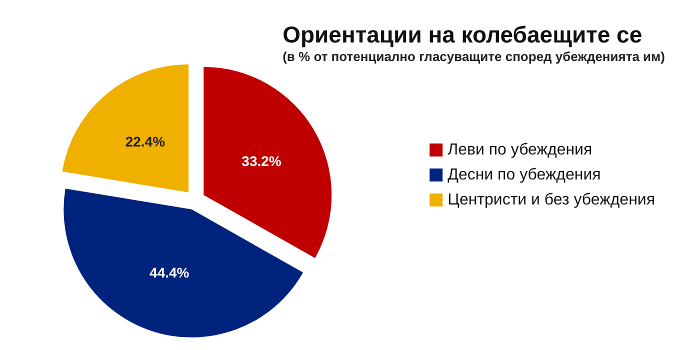 Image resolution: width=700 pixels, height=350 pixels. Describe the element at coordinates (145, 141) in the screenshot. I see `data-label: 22.4%` at that location.